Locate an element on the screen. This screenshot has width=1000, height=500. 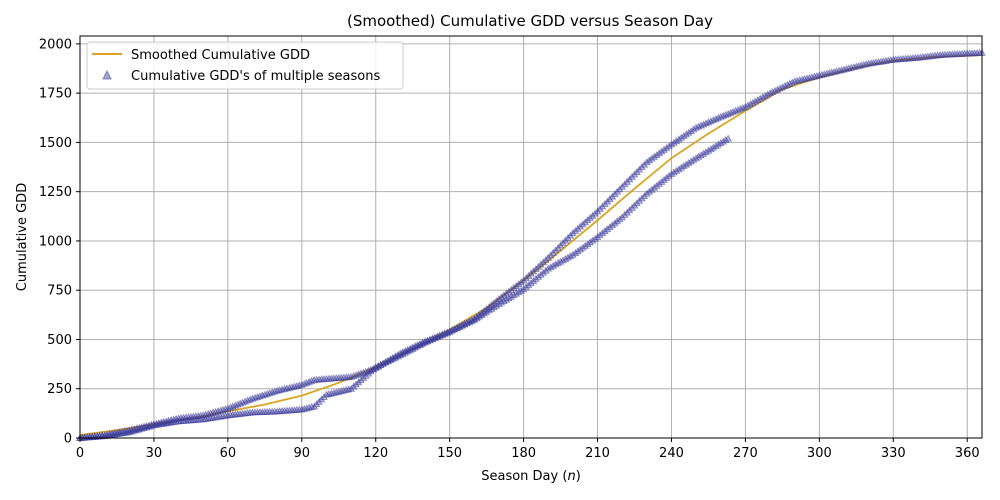
legend-box is located at coordinates (245, 65).